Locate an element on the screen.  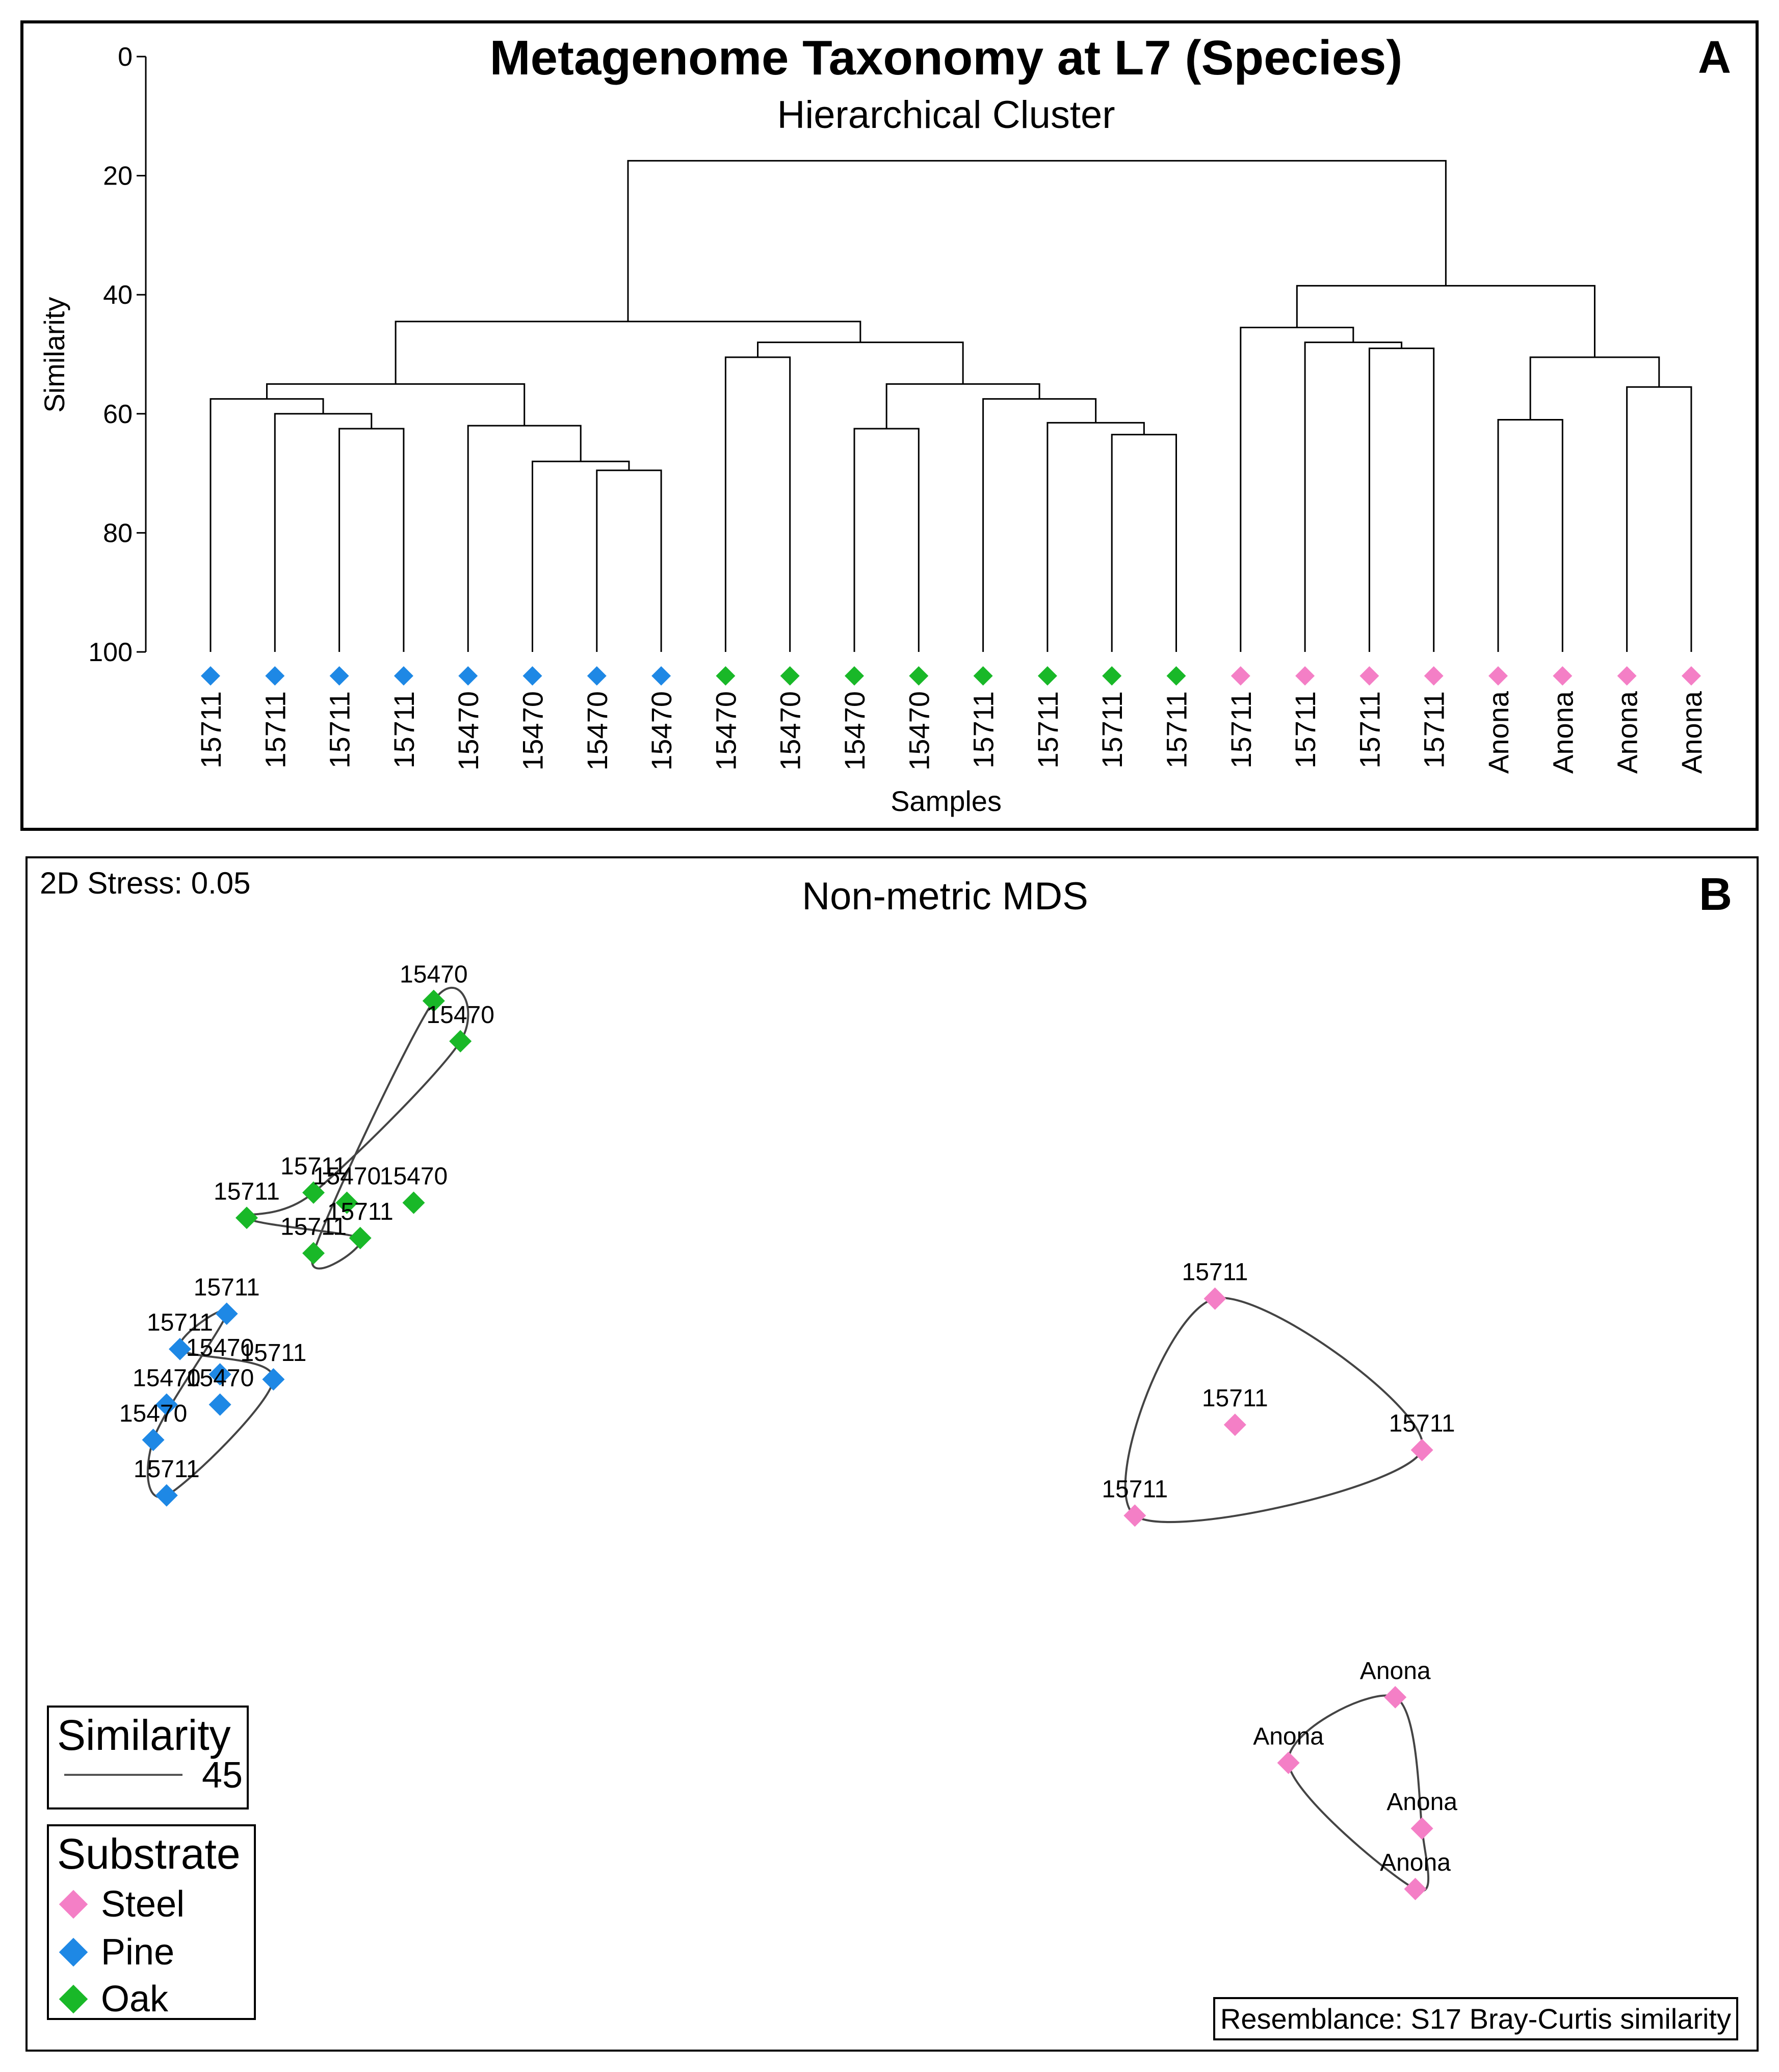
chart-title: Metagenome Taxonomy at L7 (Species) is located at coordinates (946, 58).